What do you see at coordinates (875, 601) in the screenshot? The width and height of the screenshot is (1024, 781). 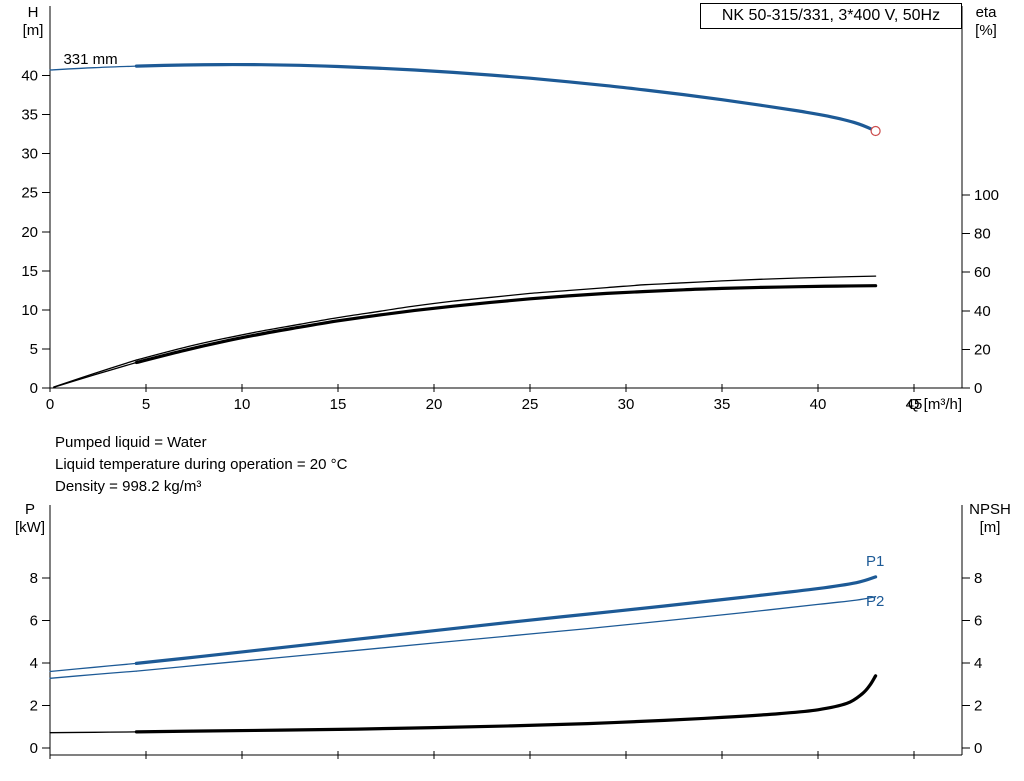 I see `curve-annotation: P2` at bounding box center [875, 601].